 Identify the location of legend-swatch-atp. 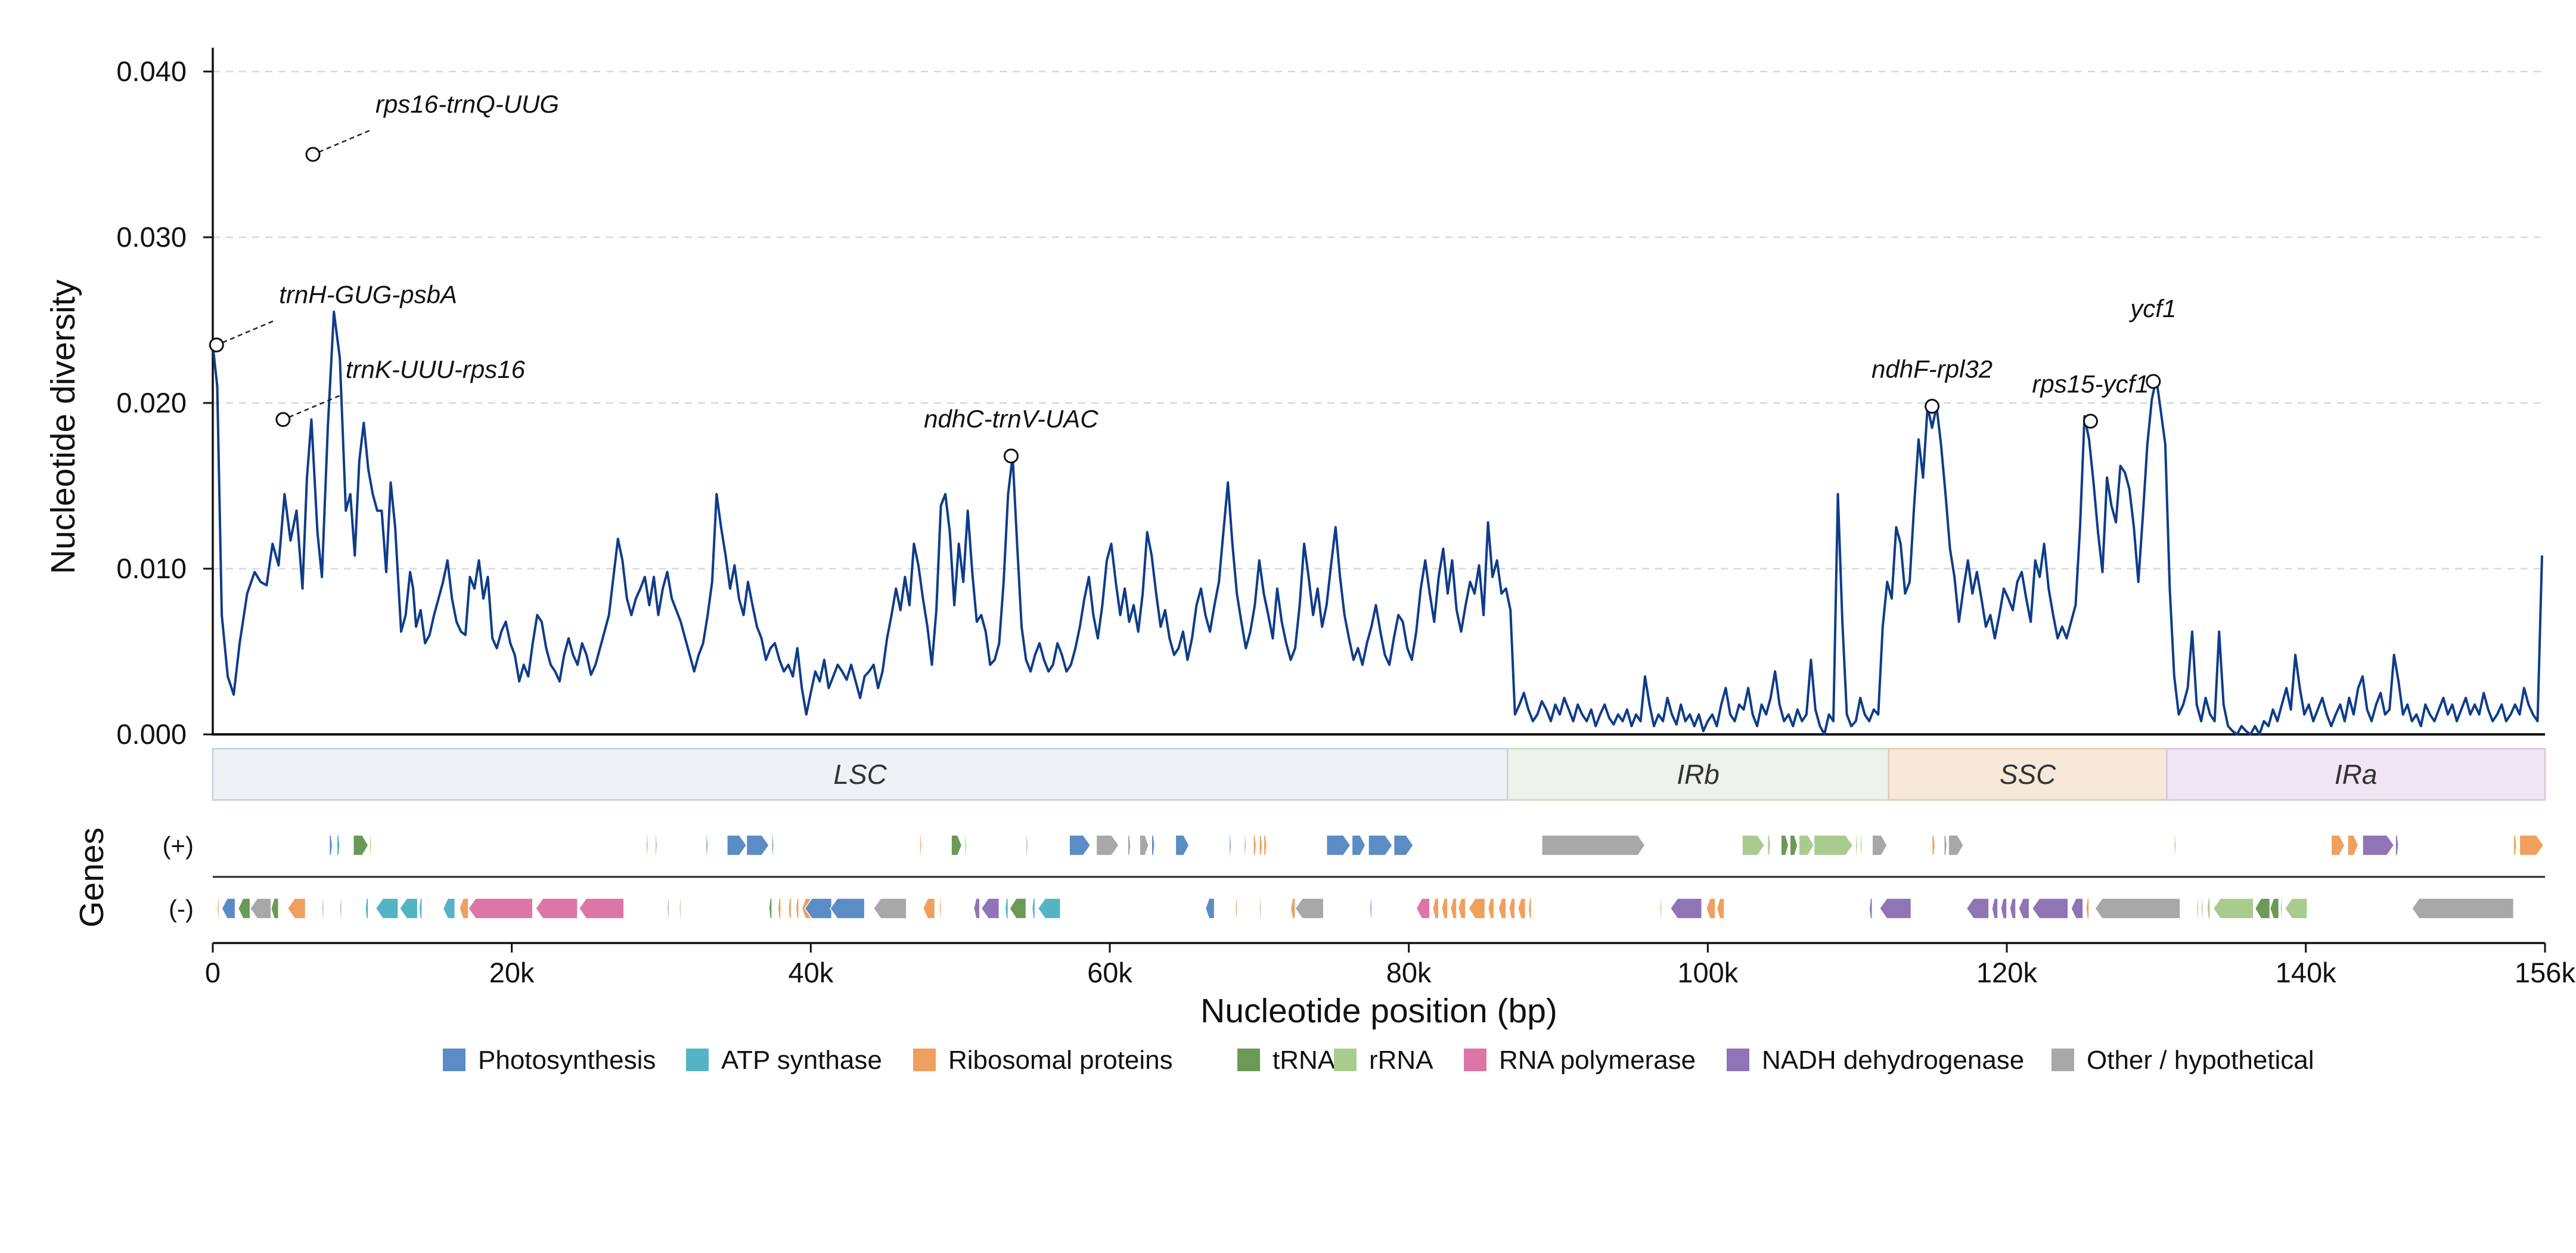
(697, 1060).